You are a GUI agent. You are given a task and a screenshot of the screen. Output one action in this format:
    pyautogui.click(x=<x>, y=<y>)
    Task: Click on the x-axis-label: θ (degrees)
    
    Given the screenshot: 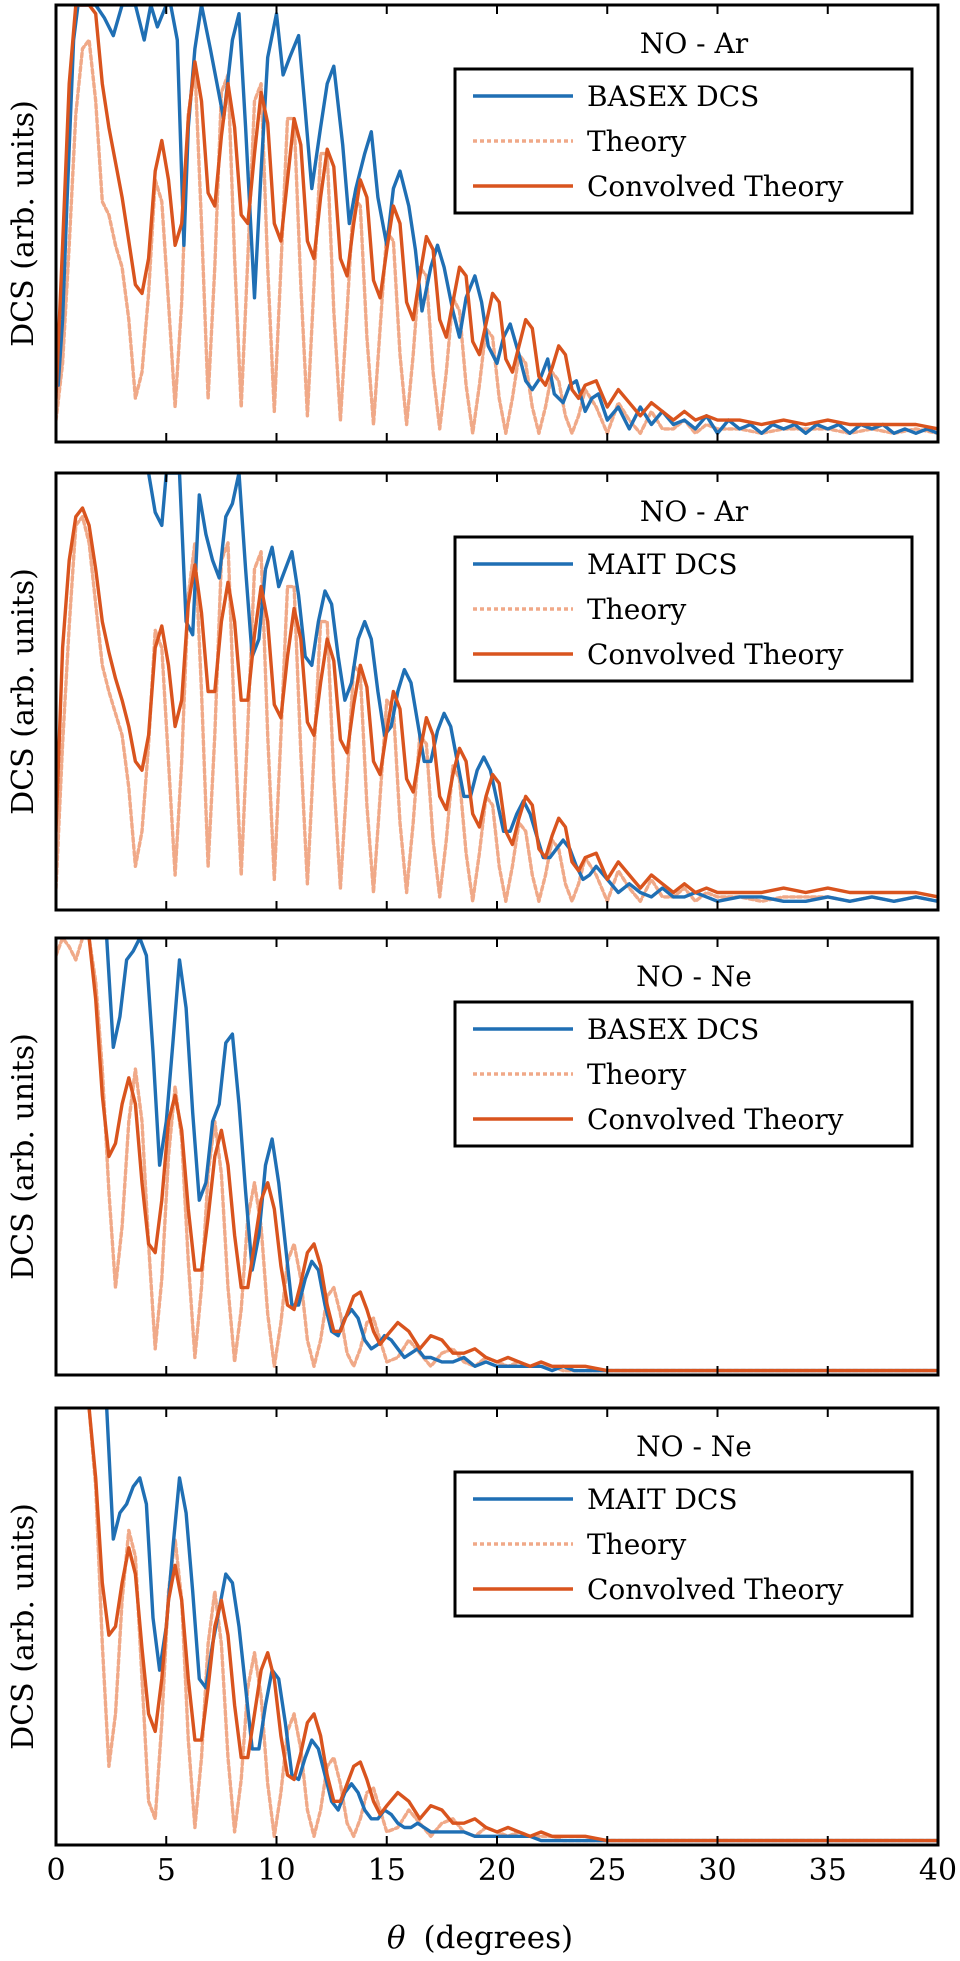 What is the action you would take?
    pyautogui.click(x=480, y=1938)
    